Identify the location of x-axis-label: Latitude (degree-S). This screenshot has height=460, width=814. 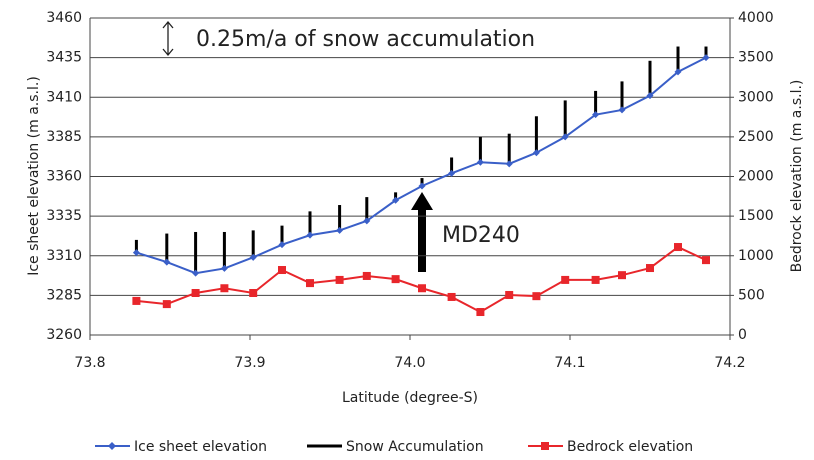
(410, 398).